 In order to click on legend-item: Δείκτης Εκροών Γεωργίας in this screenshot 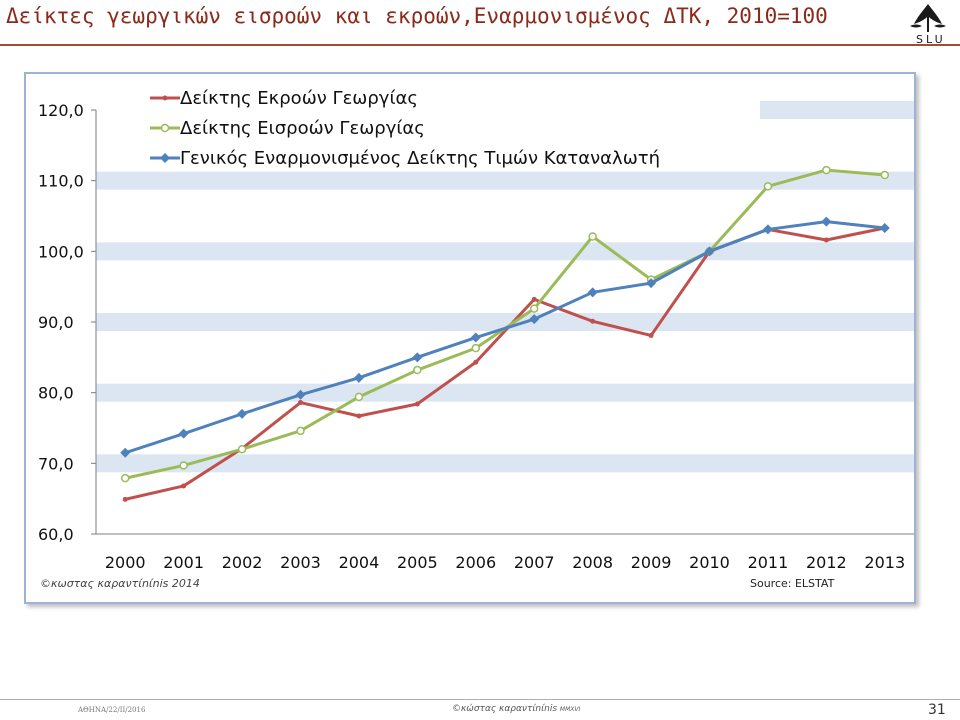, I will do `click(284, 98)`.